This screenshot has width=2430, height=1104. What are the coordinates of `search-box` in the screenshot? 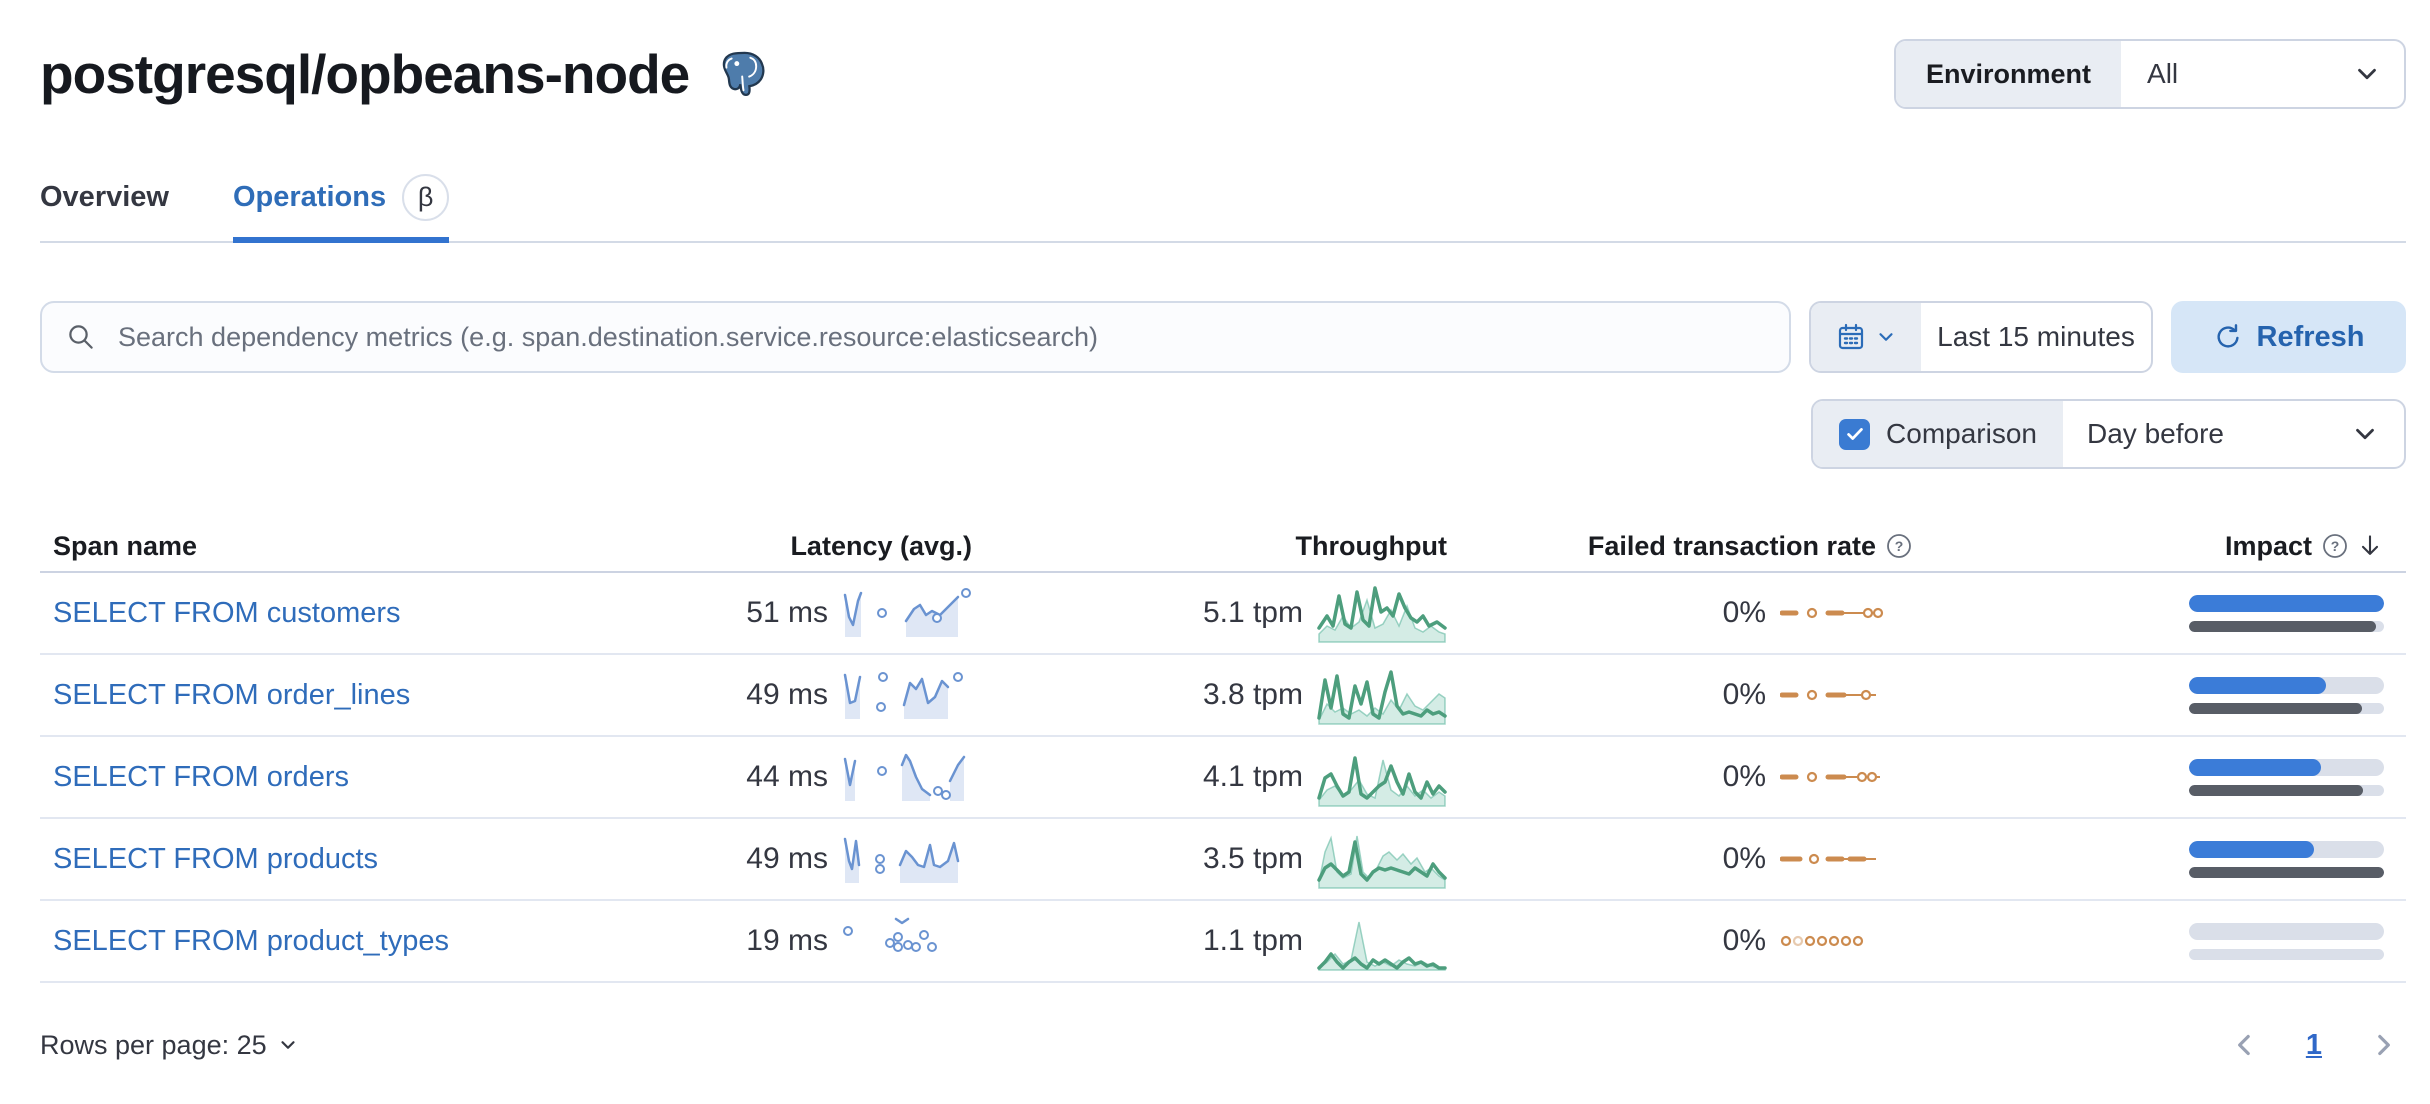 It's located at (915, 337).